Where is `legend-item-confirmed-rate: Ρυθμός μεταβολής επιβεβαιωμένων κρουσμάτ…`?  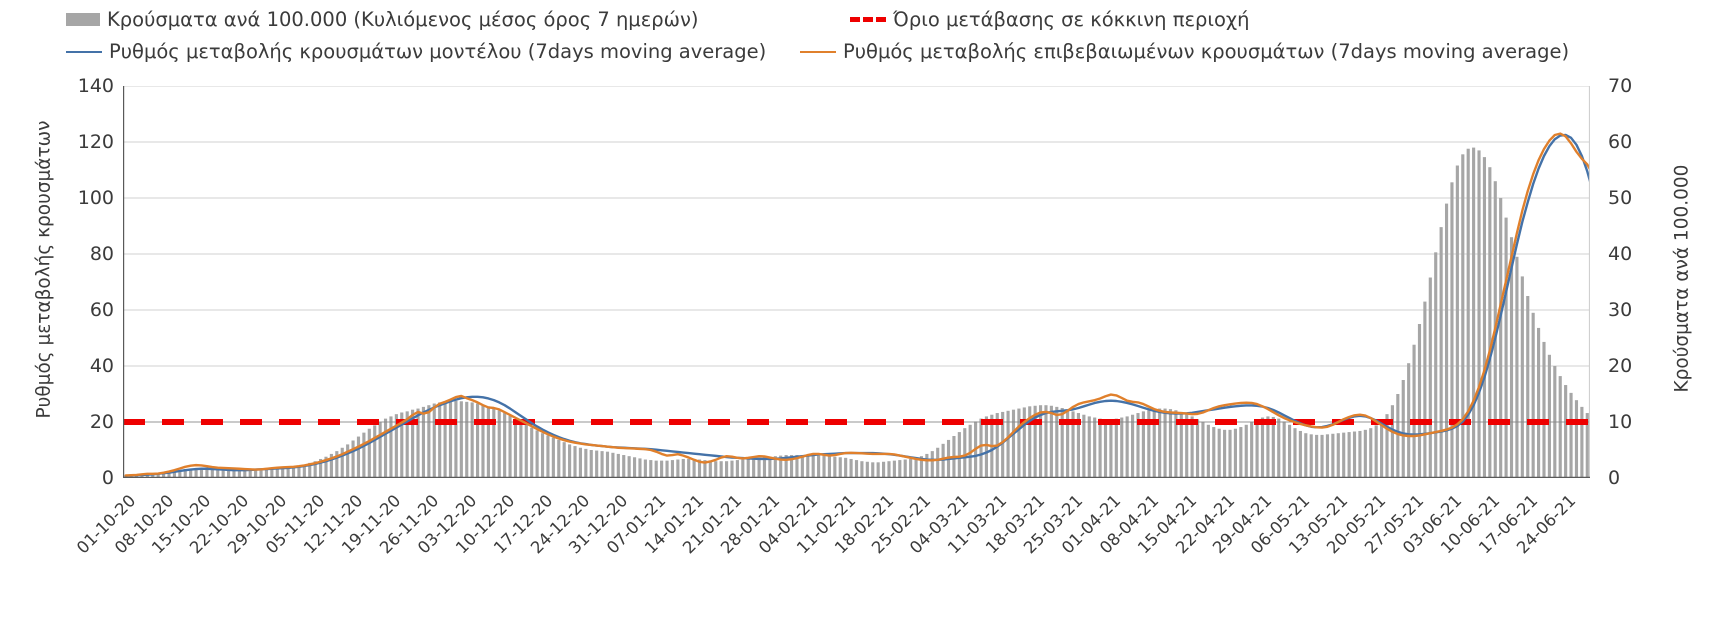
legend-item-confirmed-rate: Ρυθμός μεταβολής επιβεβαιωμένων κρουσμάτ… is located at coordinates (1184, 52).